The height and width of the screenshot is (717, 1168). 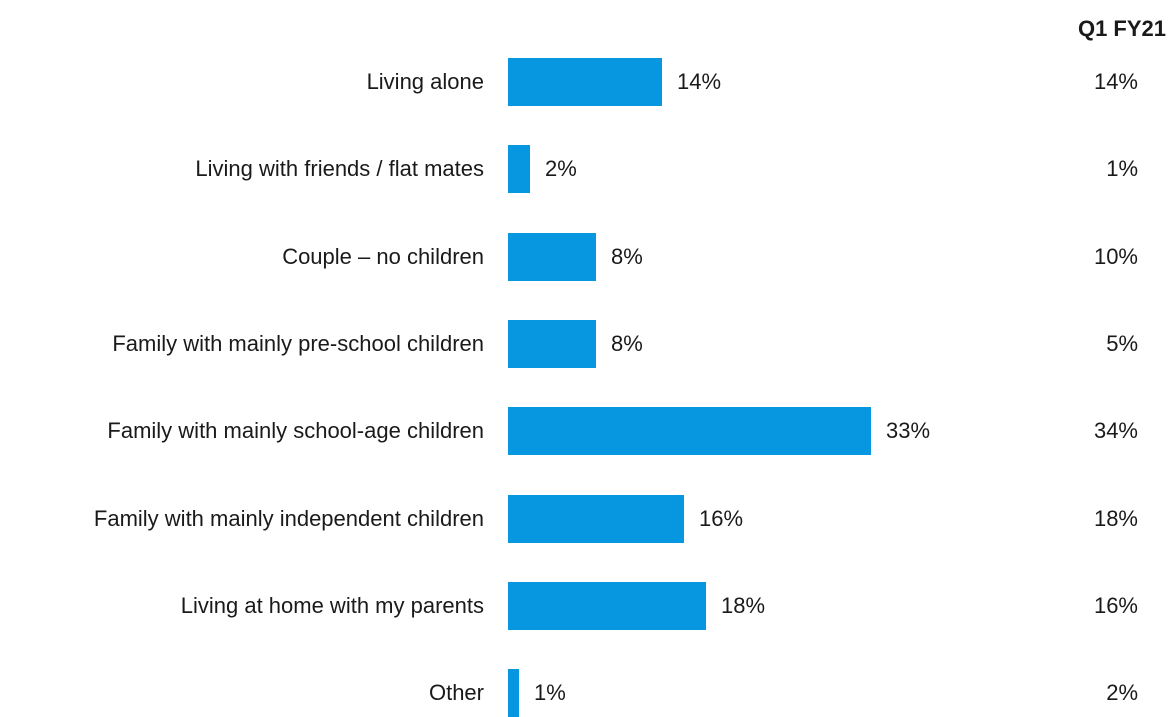 I want to click on category-label: Couple – no children, so click(x=383, y=256).